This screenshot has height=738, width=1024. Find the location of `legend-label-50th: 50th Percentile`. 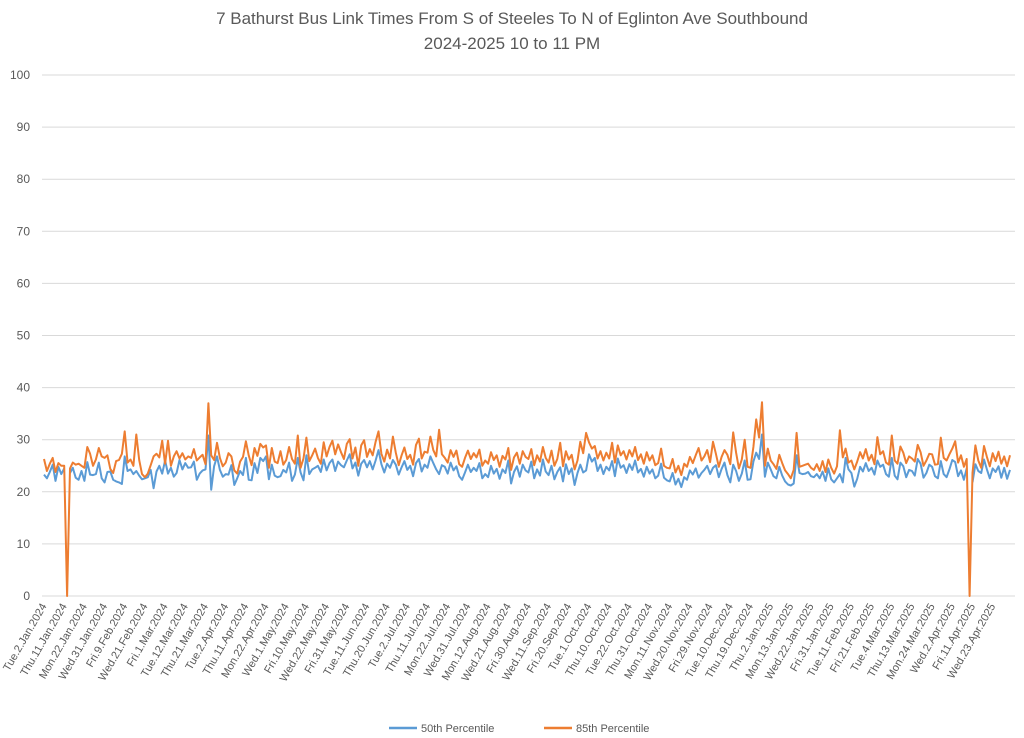

legend-label-50th: 50th Percentile is located at coordinates (457, 729).